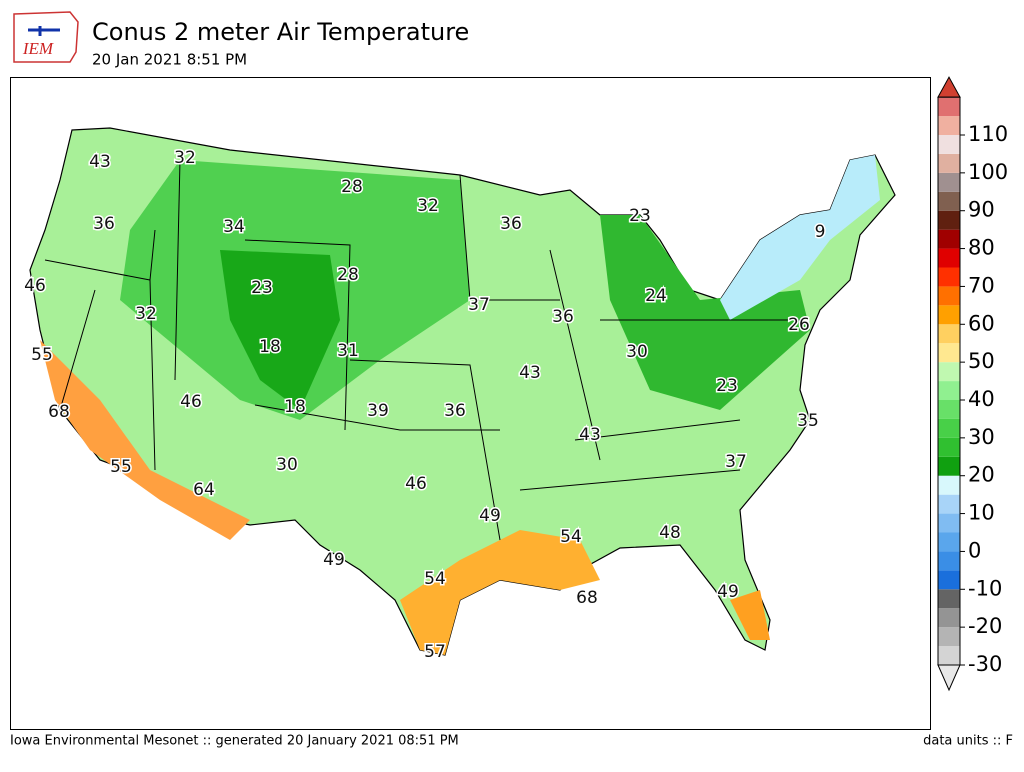 The width and height of the screenshot is (1024, 772). What do you see at coordinates (705, 312) in the screenshot?
I see `east-green` at bounding box center [705, 312].